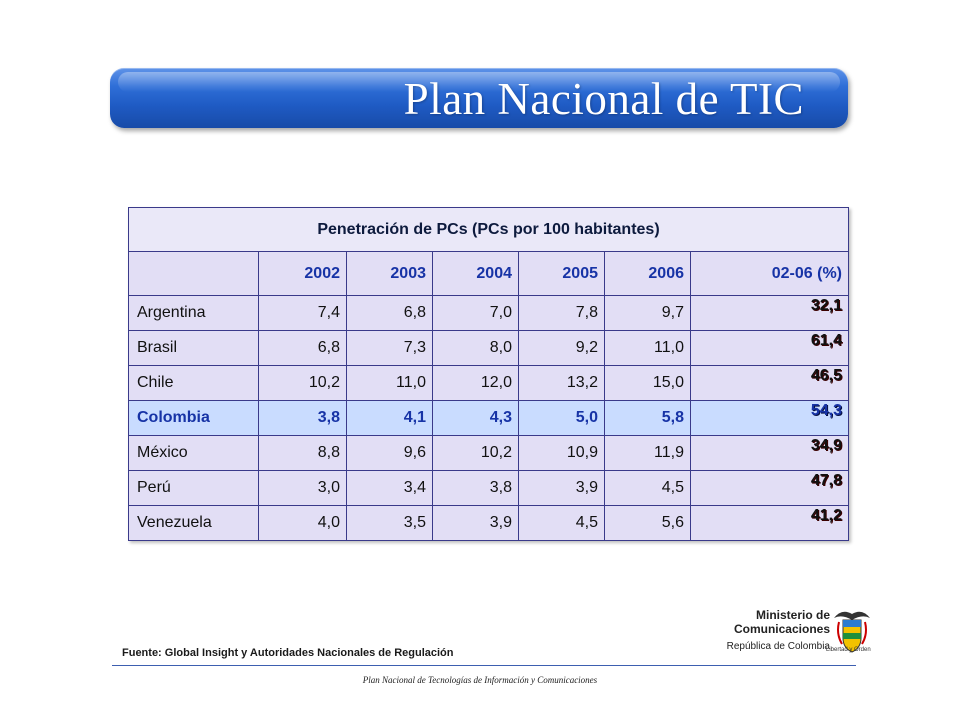 Image resolution: width=960 pixels, height=720 pixels. I want to click on ministry-line-3: República de Colombia, so click(778, 646).